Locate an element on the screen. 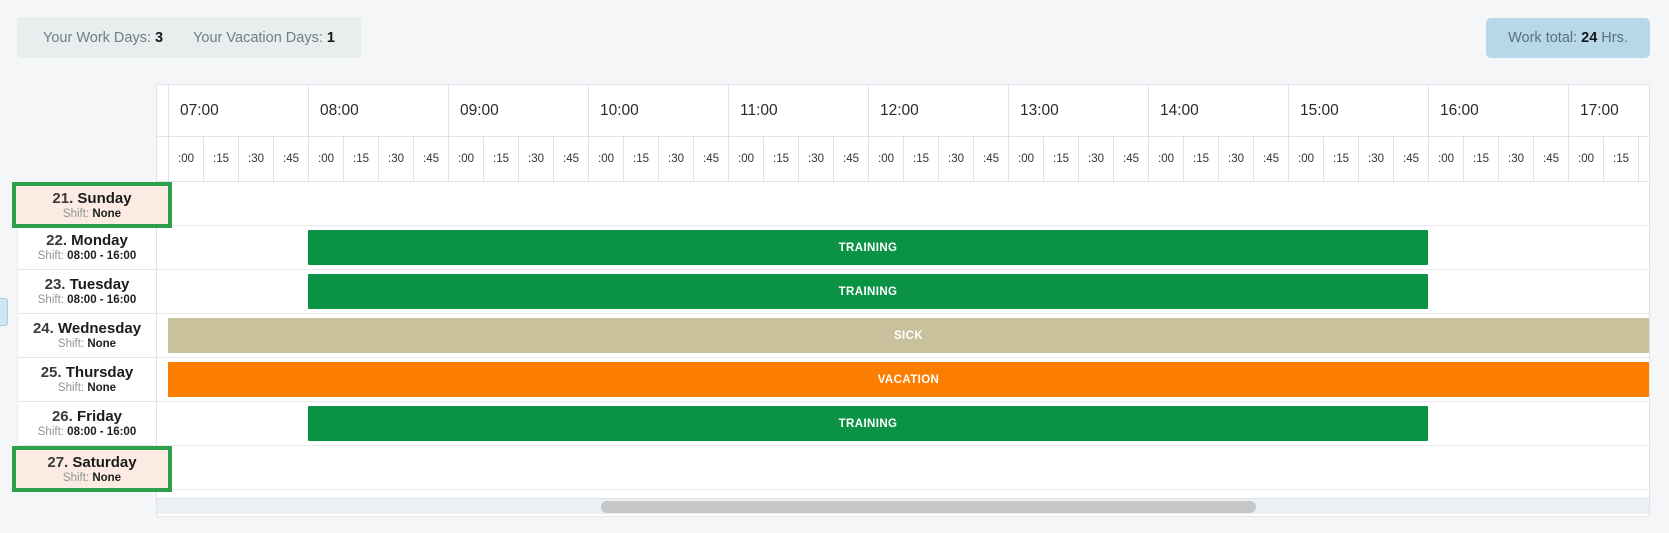  event-bar-label: TRAINING is located at coordinates (868, 423).